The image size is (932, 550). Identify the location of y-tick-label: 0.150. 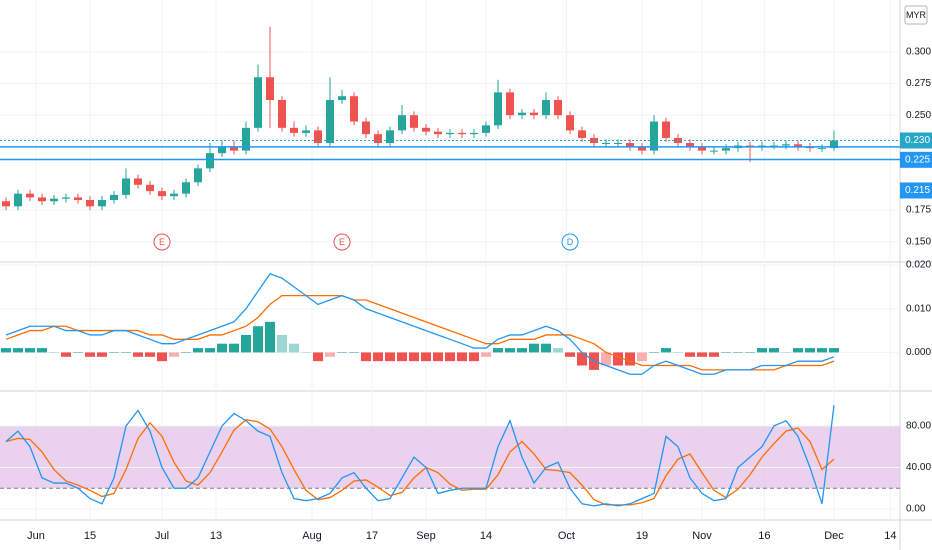
(918, 241).